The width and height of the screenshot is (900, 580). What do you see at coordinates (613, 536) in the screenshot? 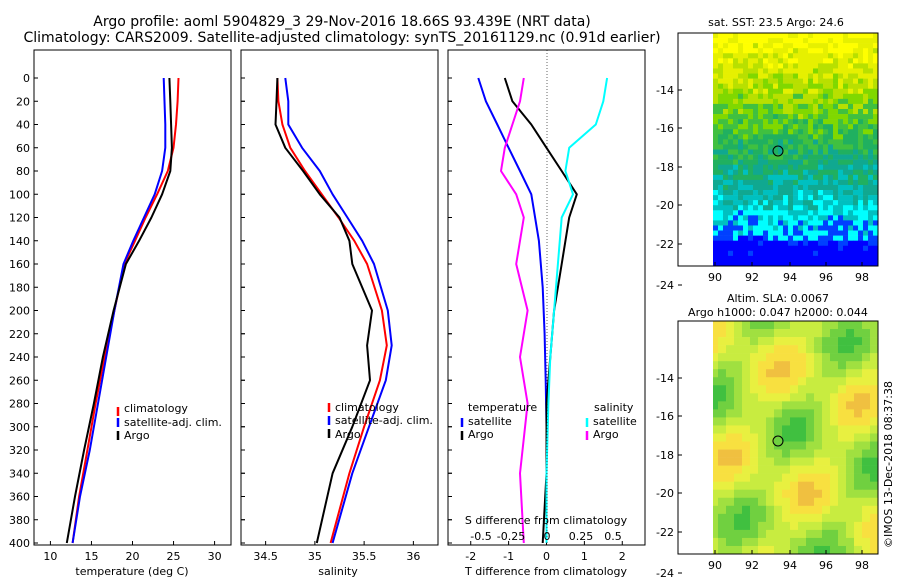
I see `s-tick-label: 0.5` at bounding box center [613, 536].